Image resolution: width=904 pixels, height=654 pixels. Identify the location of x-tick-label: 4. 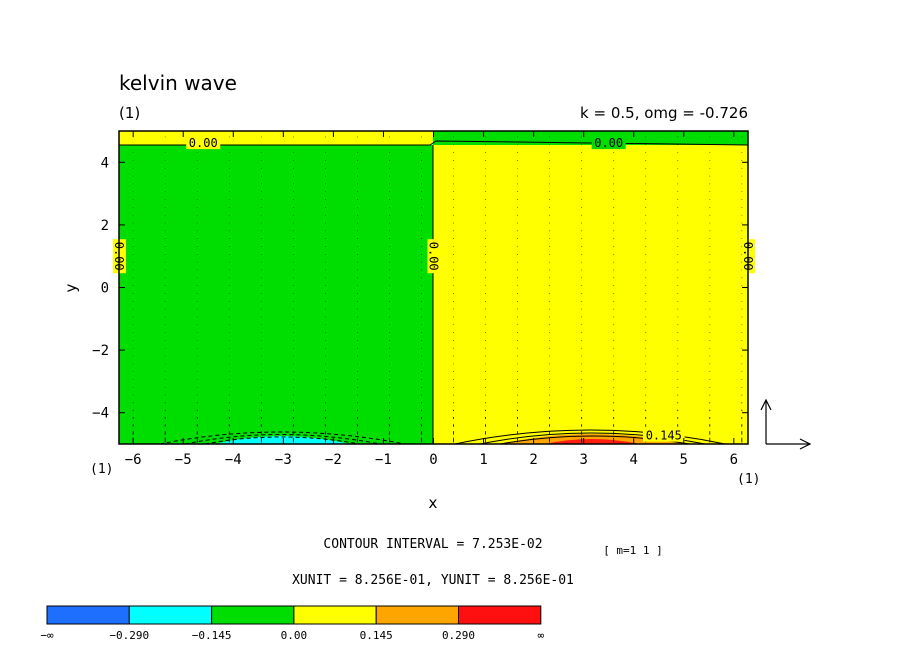
(634, 460).